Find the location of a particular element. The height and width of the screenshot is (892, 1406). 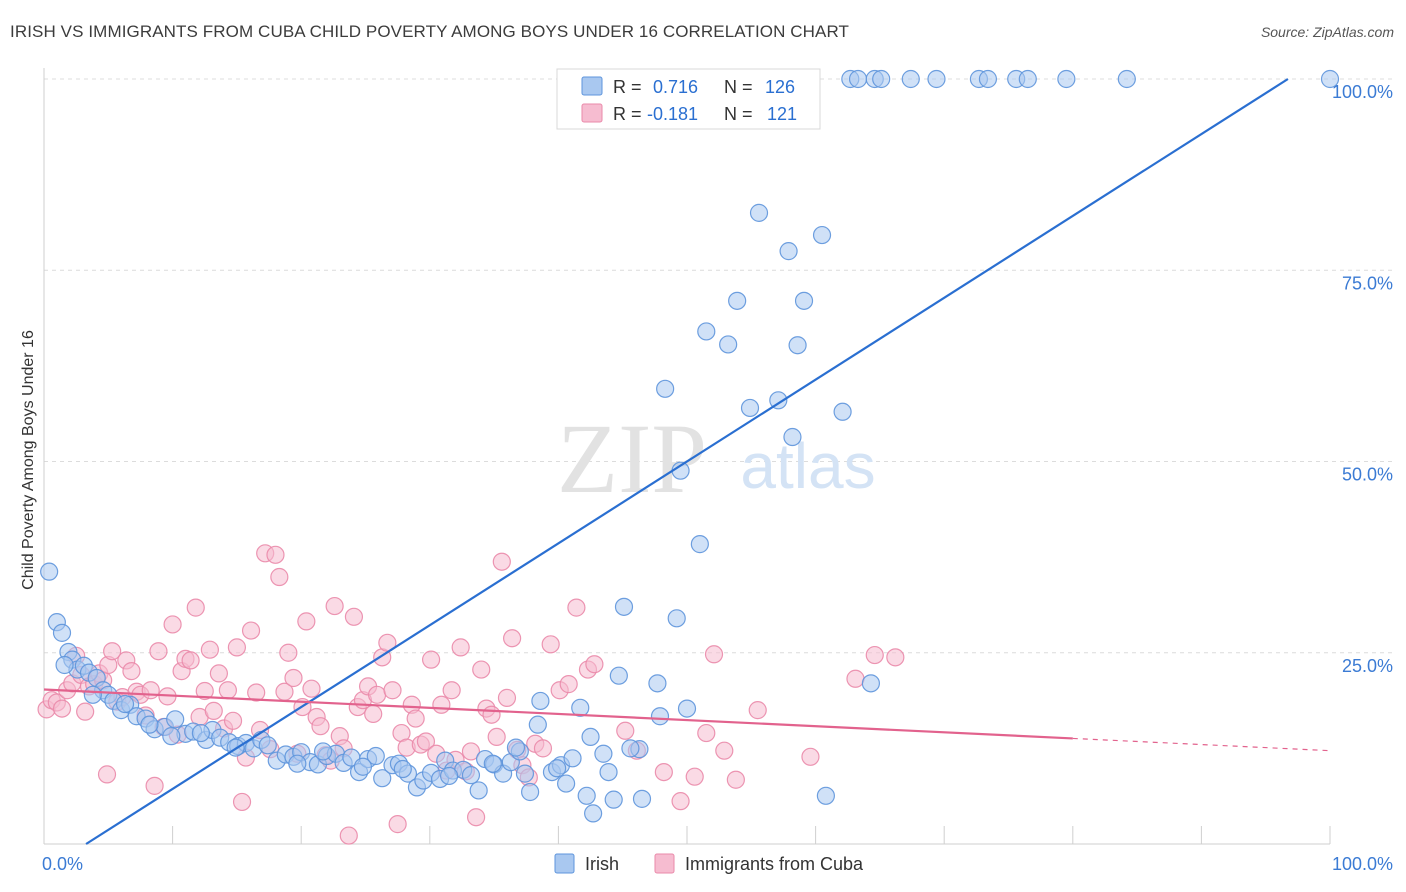

cuba-n-label: N = is located at coordinates (738, 114).